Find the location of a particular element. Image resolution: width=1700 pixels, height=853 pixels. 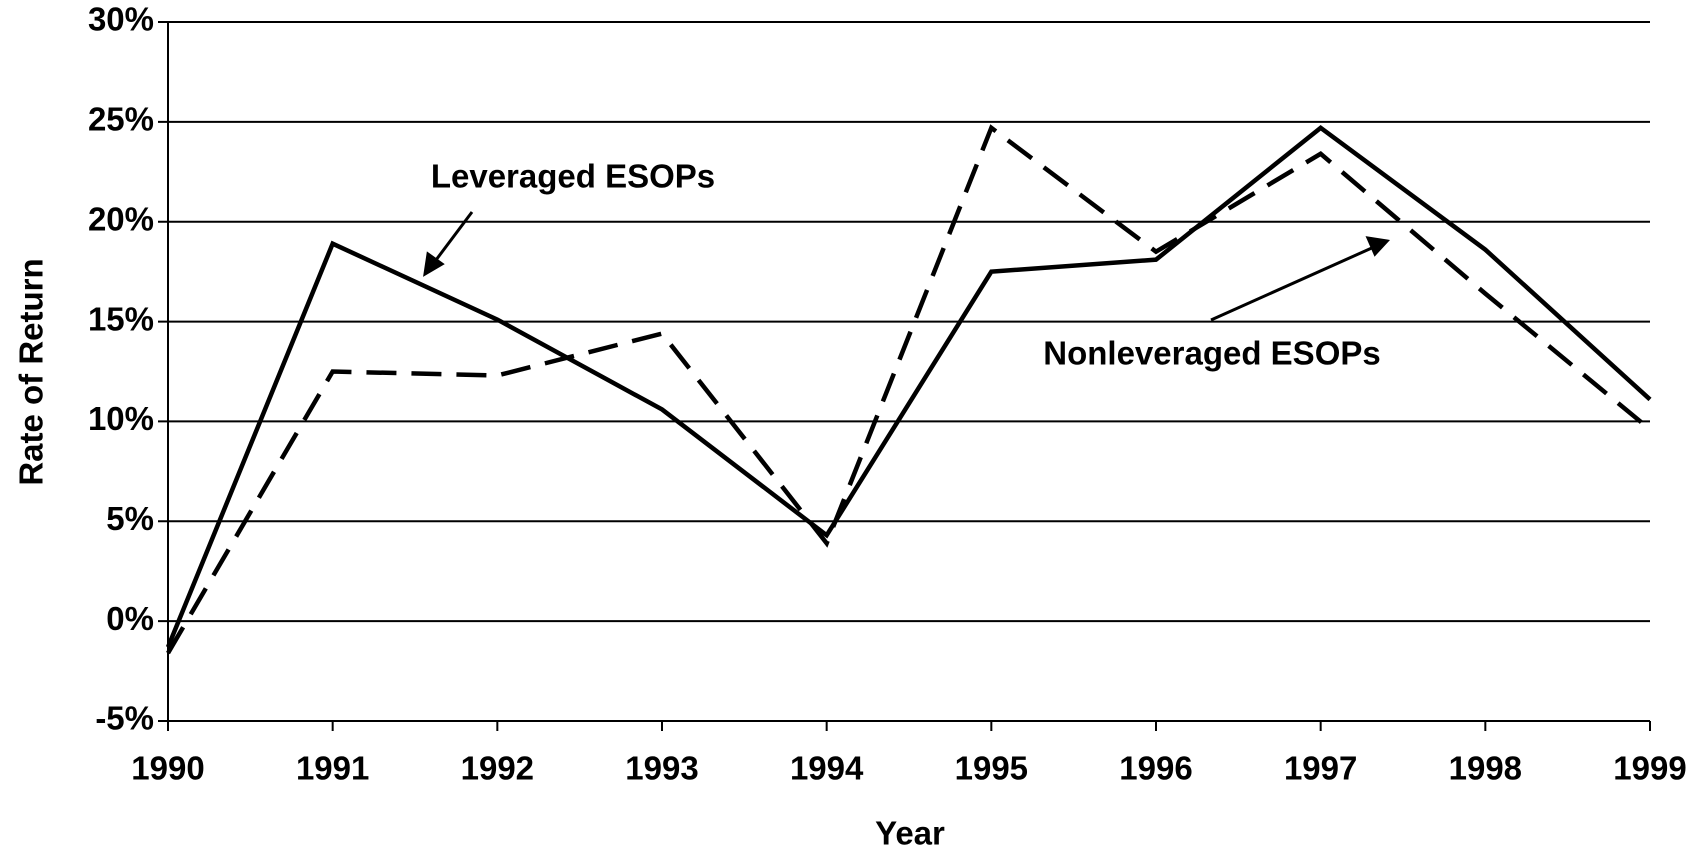

x-tick-label: 1990 is located at coordinates (167, 768).